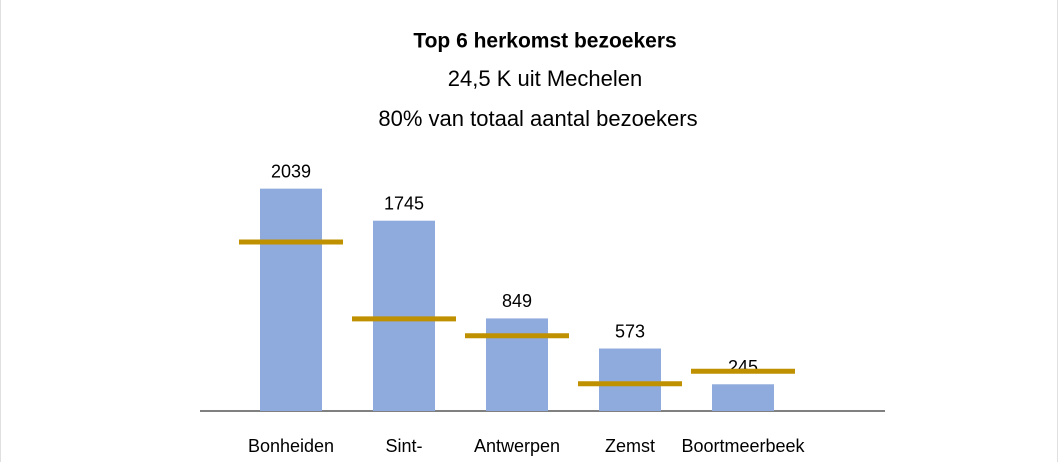 The height and width of the screenshot is (462, 1058). I want to click on x-tick-label: Antwerpen, so click(517, 446).